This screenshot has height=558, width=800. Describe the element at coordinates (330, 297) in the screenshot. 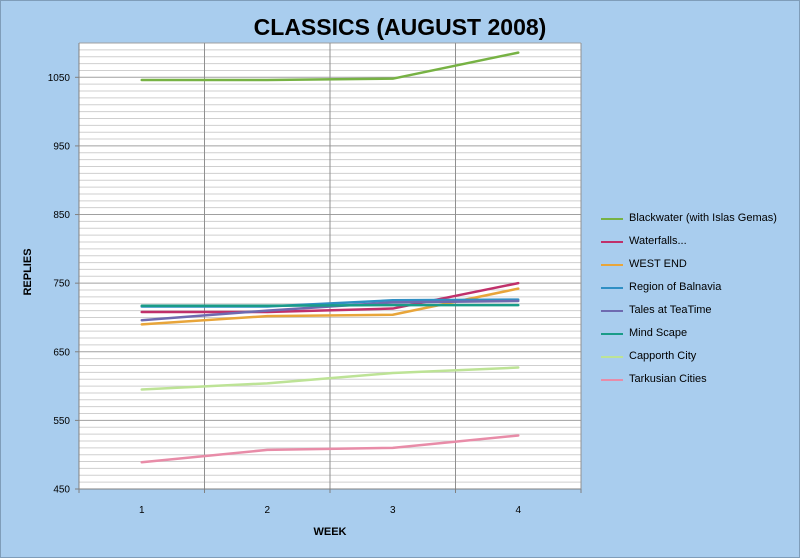

I see `series-line-waterfalls` at that location.